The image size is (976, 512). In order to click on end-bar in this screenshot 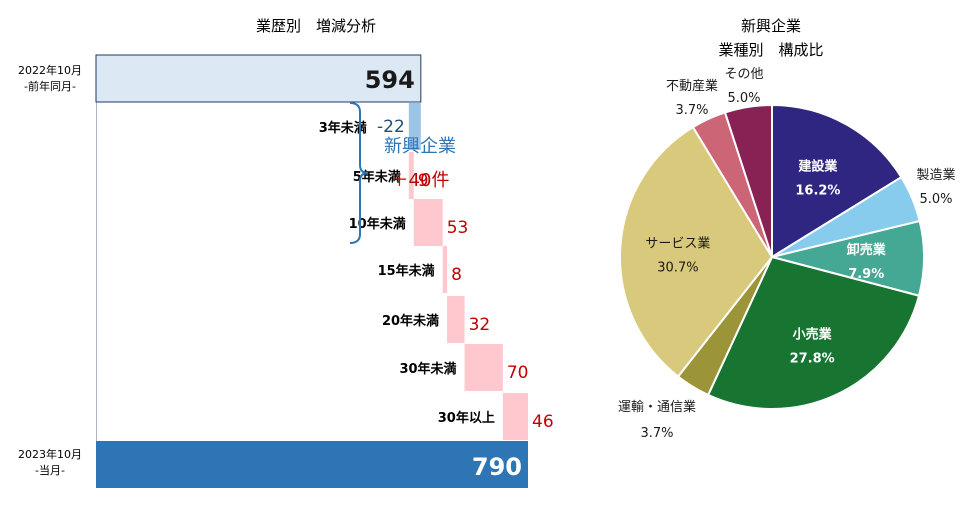, I will do `click(312, 464)`.